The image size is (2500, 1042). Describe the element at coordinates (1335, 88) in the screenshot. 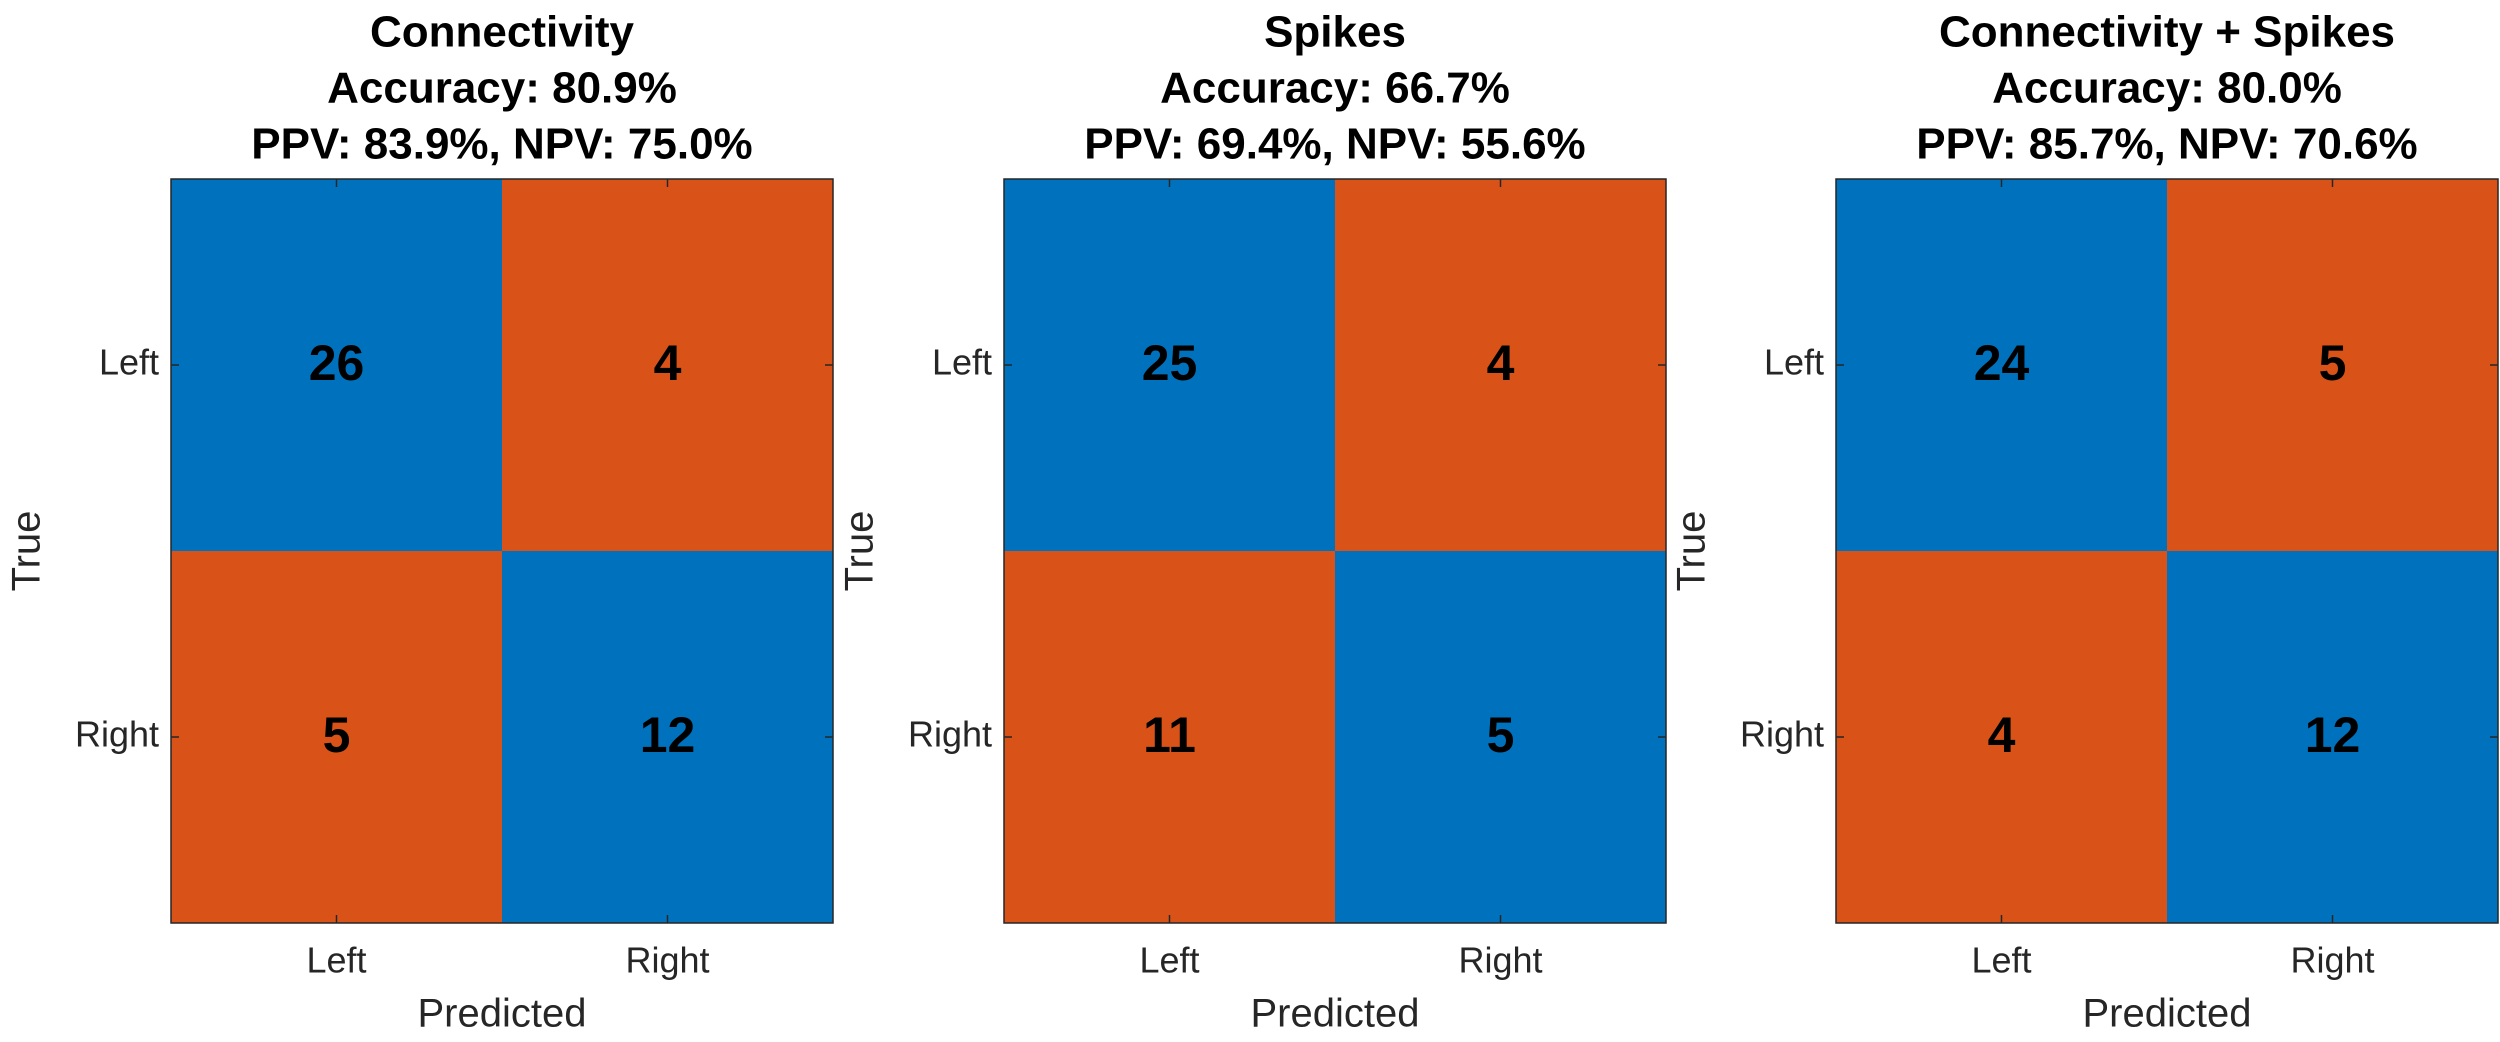

I see `chart-title: Accuracy: 66.7%` at that location.